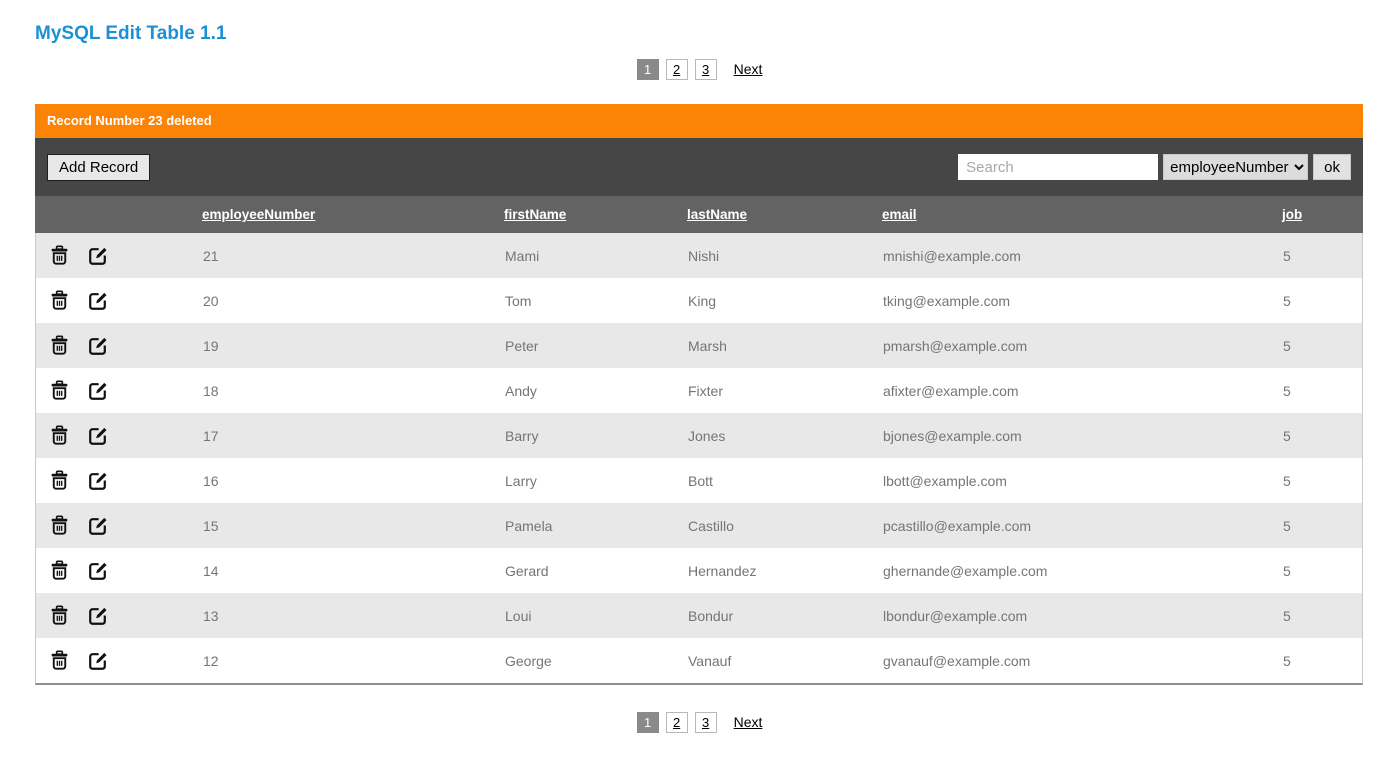  Describe the element at coordinates (211, 255) in the screenshot. I see `cell-employeeNumber: 21` at that location.